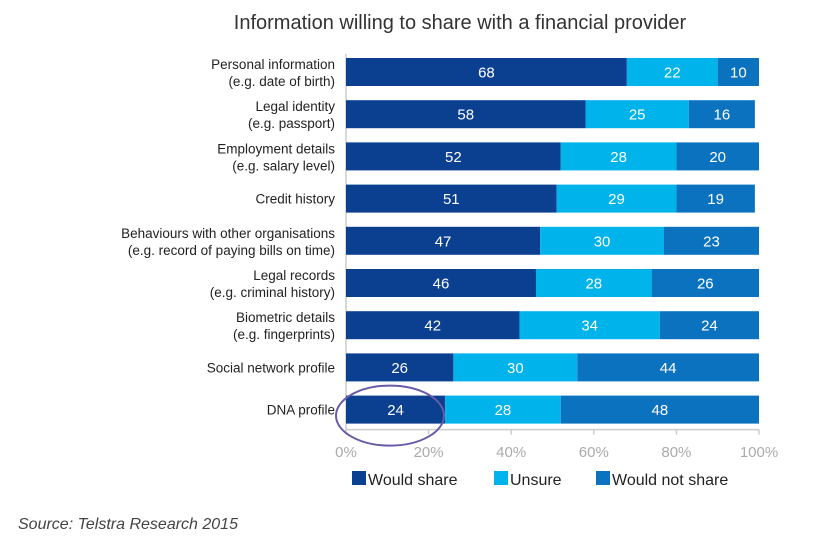 The image size is (827, 543). Describe the element at coordinates (536, 480) in the screenshot. I see `legend-label: Unsure` at that location.